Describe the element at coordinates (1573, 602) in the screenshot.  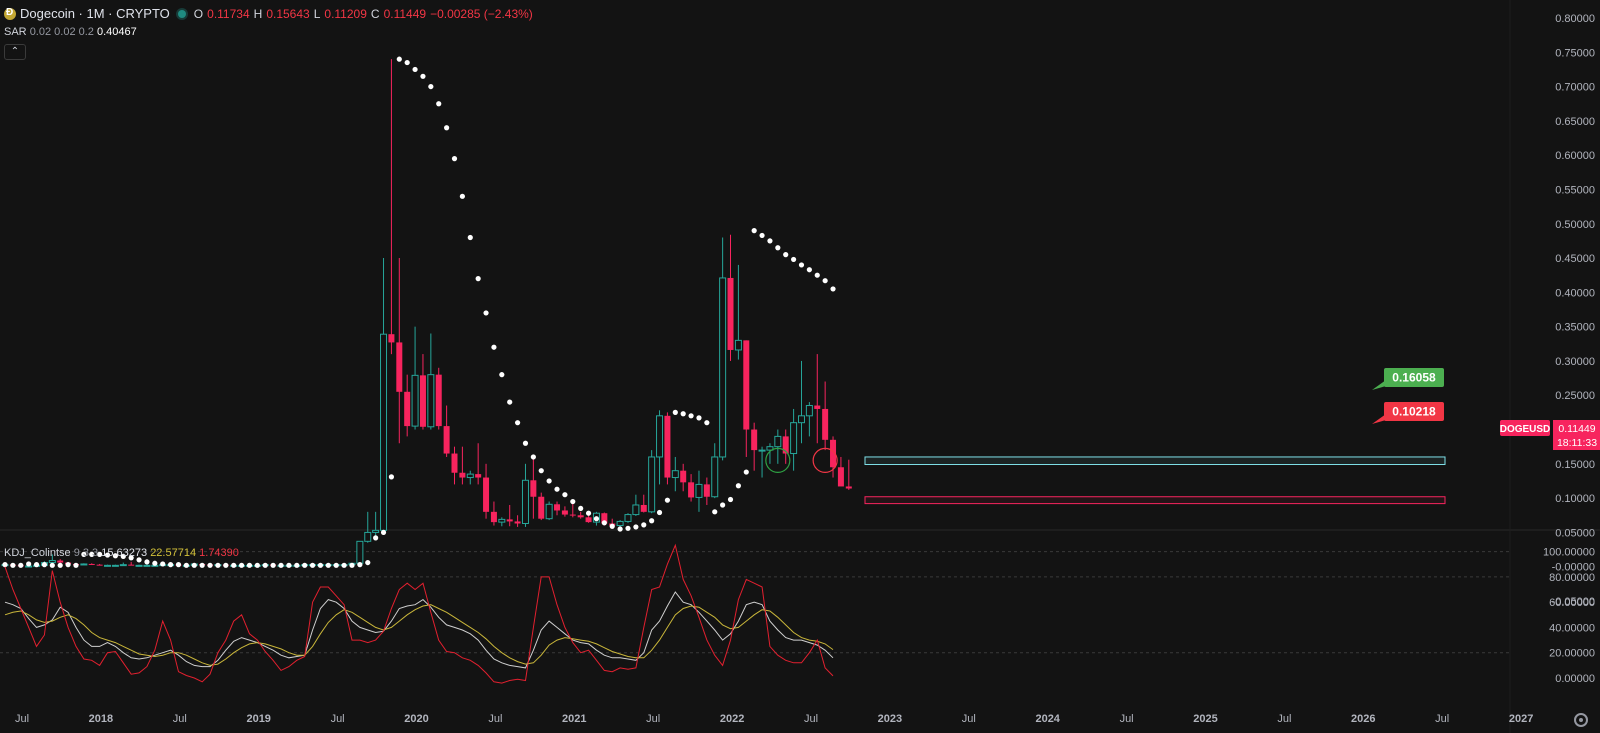
I see `price-axis-label: -0.05000` at that location.